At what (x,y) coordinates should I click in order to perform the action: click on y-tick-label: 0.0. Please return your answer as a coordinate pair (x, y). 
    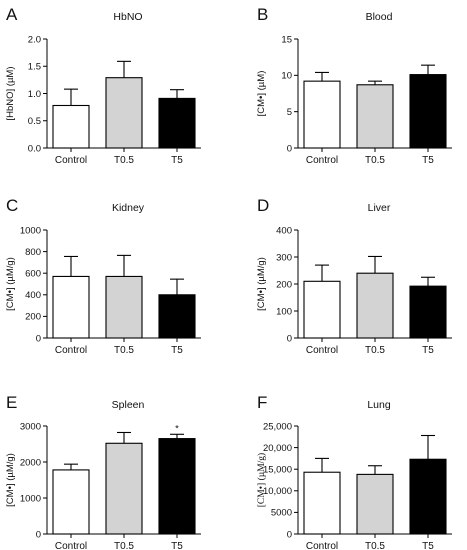
    Looking at the image, I should click on (34, 148).